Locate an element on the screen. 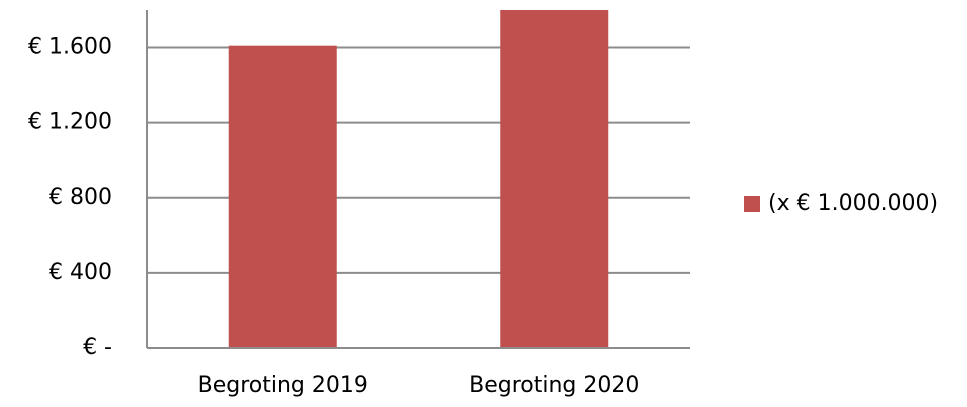  legend-label: (x € 1.000.000) is located at coordinates (853, 203).